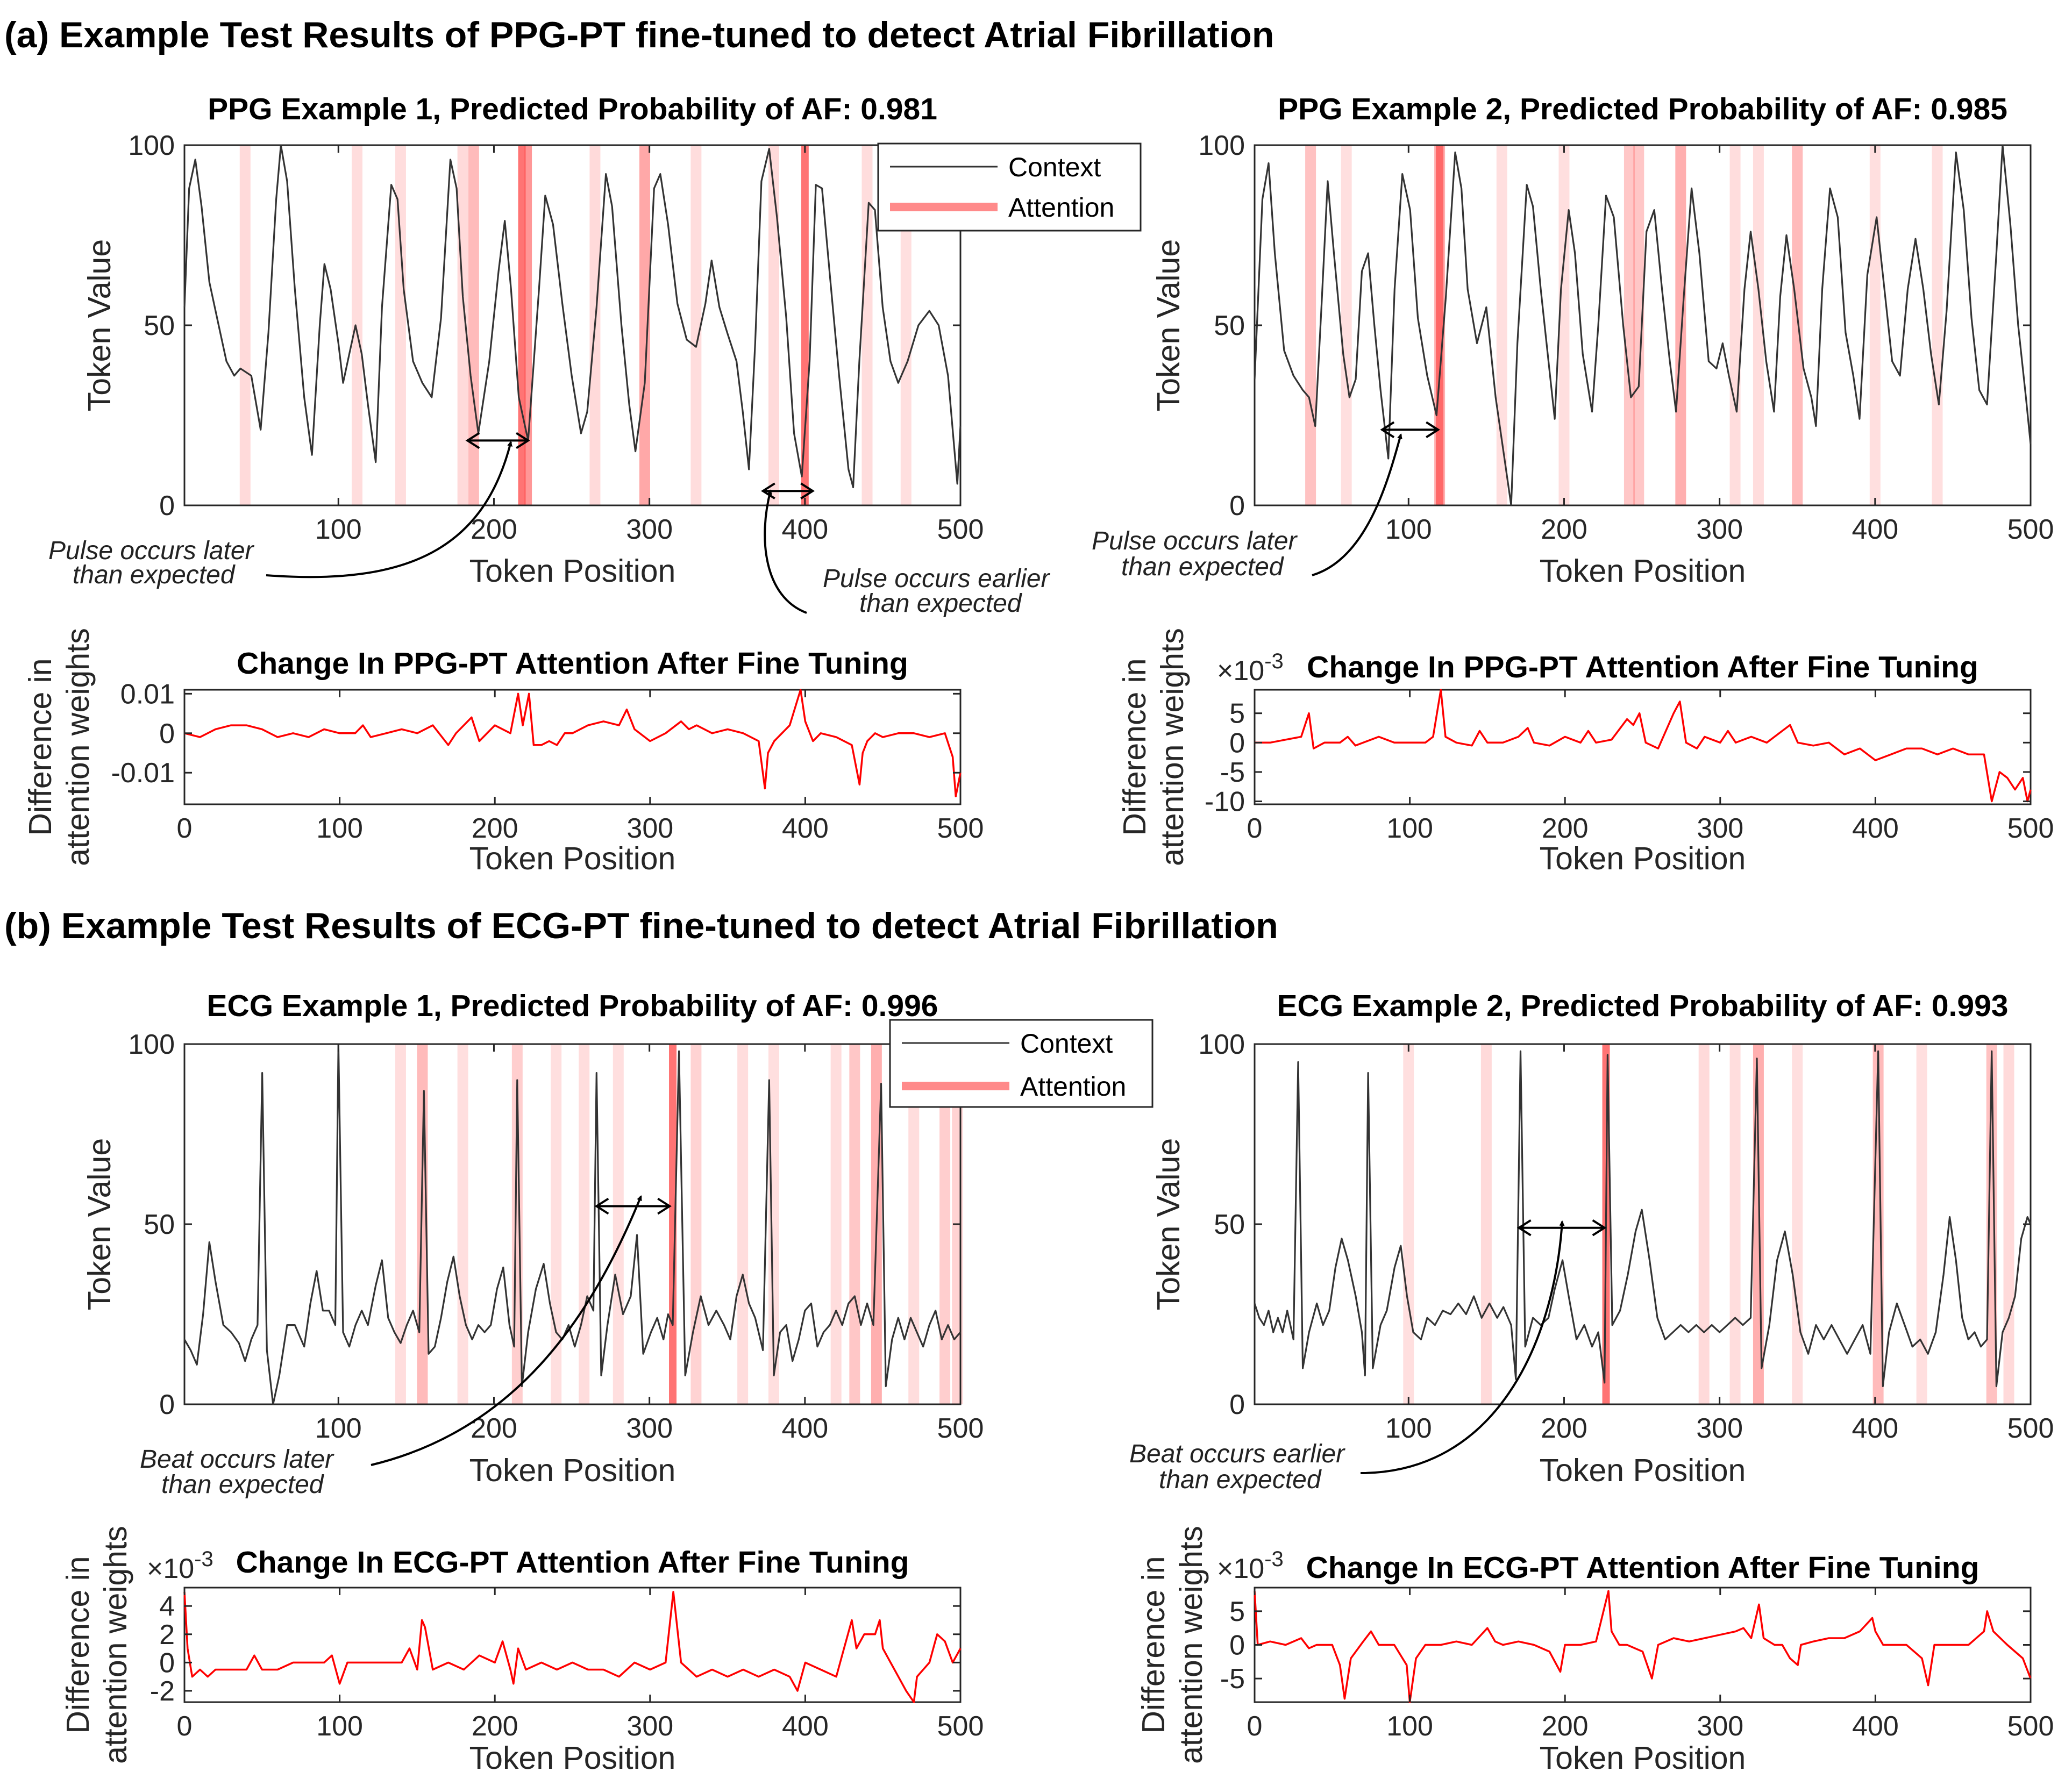  Describe the element at coordinates (1225, 803) in the screenshot. I see `y-tick-label: -10` at that location.